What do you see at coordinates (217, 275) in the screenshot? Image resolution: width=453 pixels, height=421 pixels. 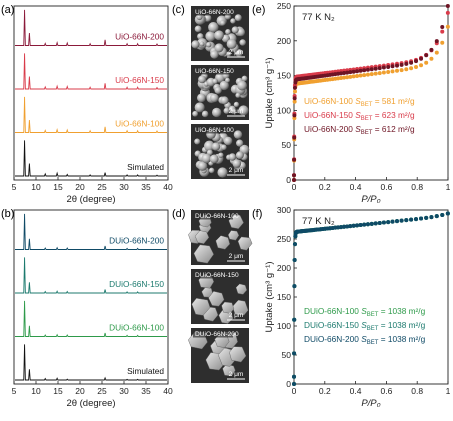 I see `sem-sample-label: DUiO-66N-150` at bounding box center [217, 275].